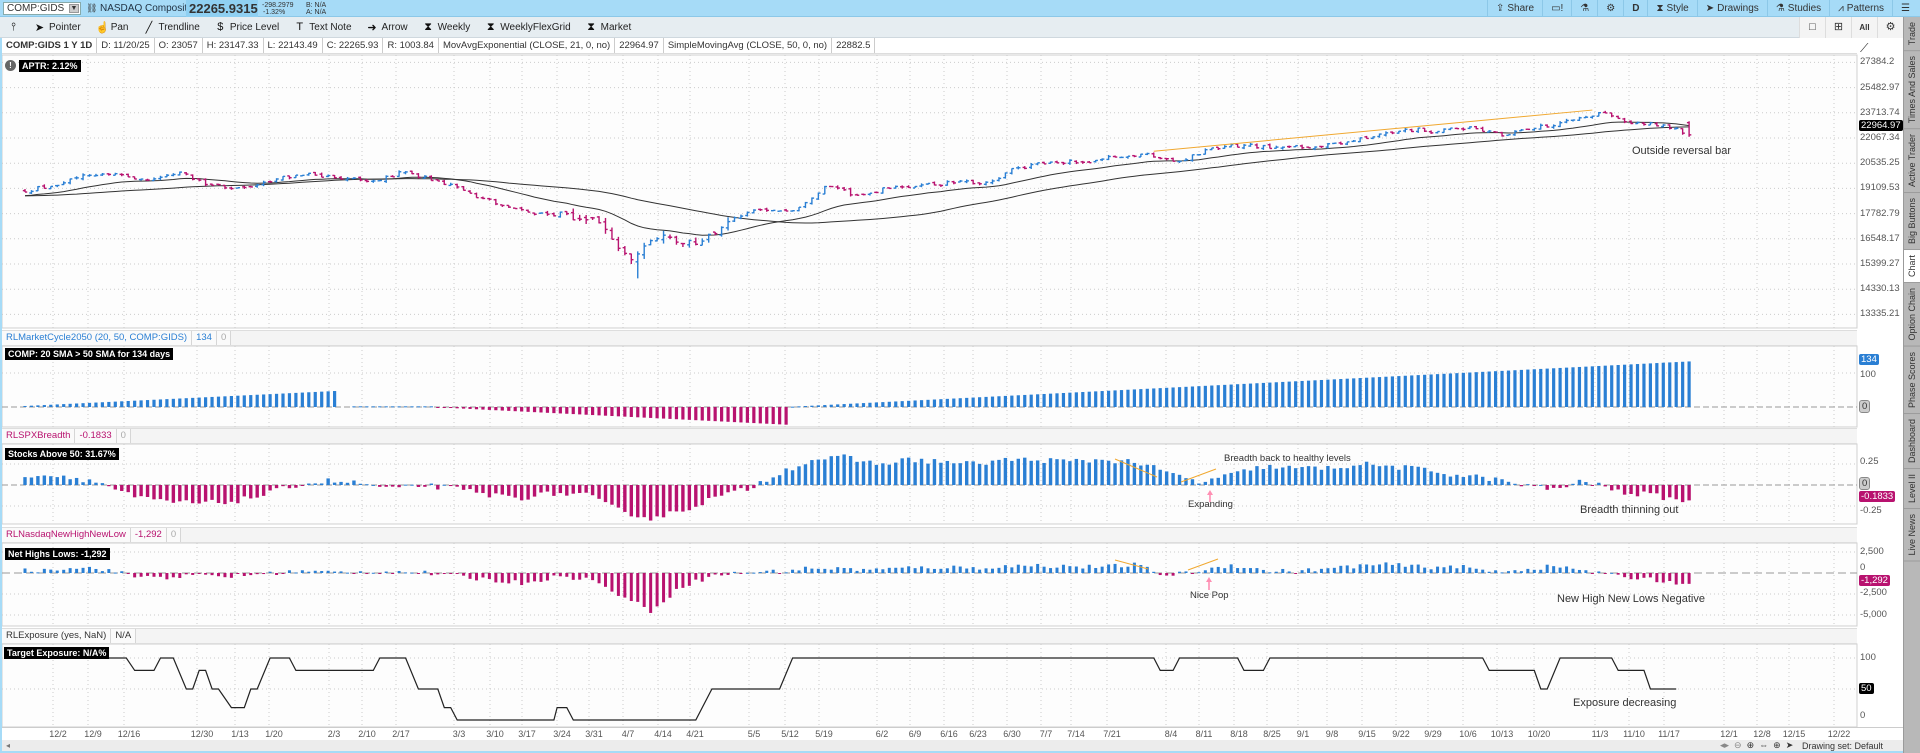 This screenshot has width=1920, height=753. Describe the element at coordinates (1912, 222) in the screenshot. I see `side-tab-big-buttons: Big Buttons` at that location.